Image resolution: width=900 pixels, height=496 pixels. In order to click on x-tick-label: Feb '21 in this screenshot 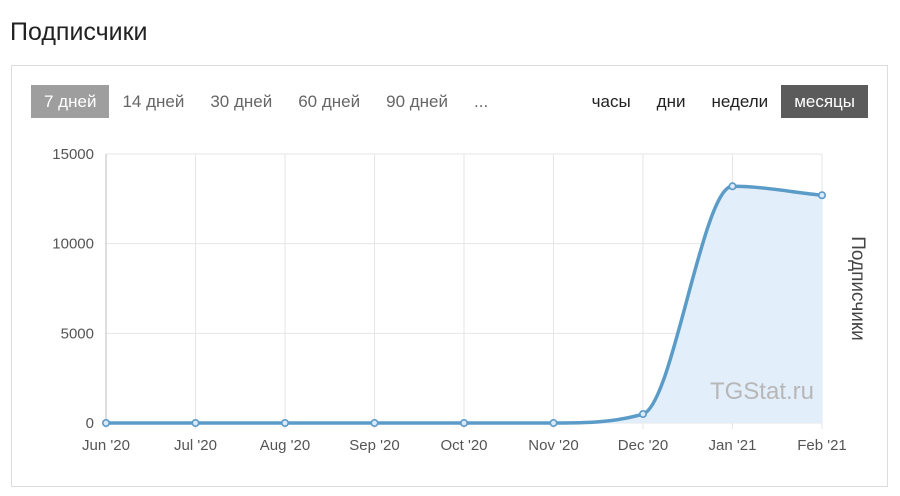, I will do `click(822, 445)`.